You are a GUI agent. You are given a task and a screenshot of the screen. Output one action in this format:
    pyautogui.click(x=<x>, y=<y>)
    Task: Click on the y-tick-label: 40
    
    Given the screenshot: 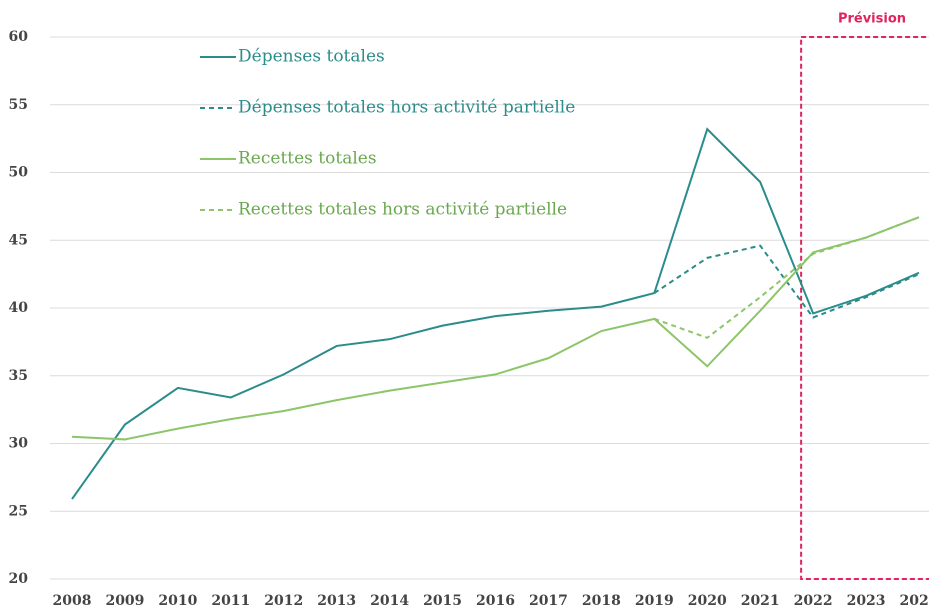 What is the action you would take?
    pyautogui.click(x=19, y=308)
    